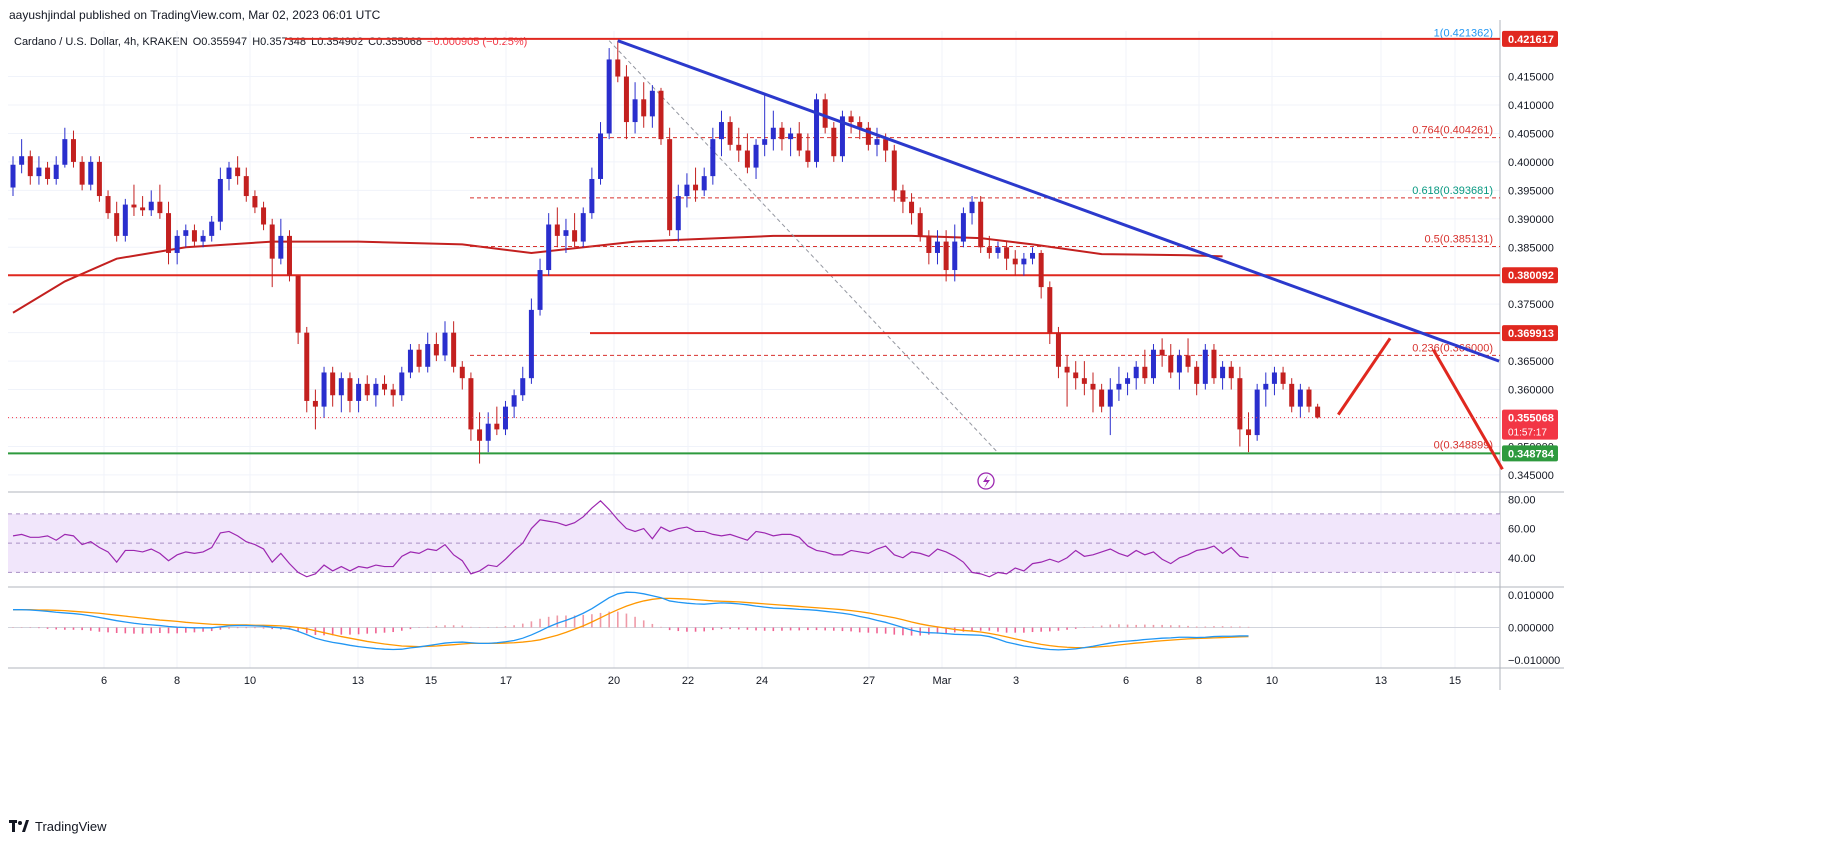 The height and width of the screenshot is (845, 1834). What do you see at coordinates (506, 681) in the screenshot?
I see `time-tick-label: 17` at bounding box center [506, 681].